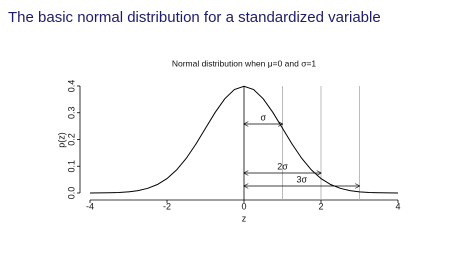  What do you see at coordinates (320, 206) in the screenshot?
I see `x-tick-label: 2` at bounding box center [320, 206].